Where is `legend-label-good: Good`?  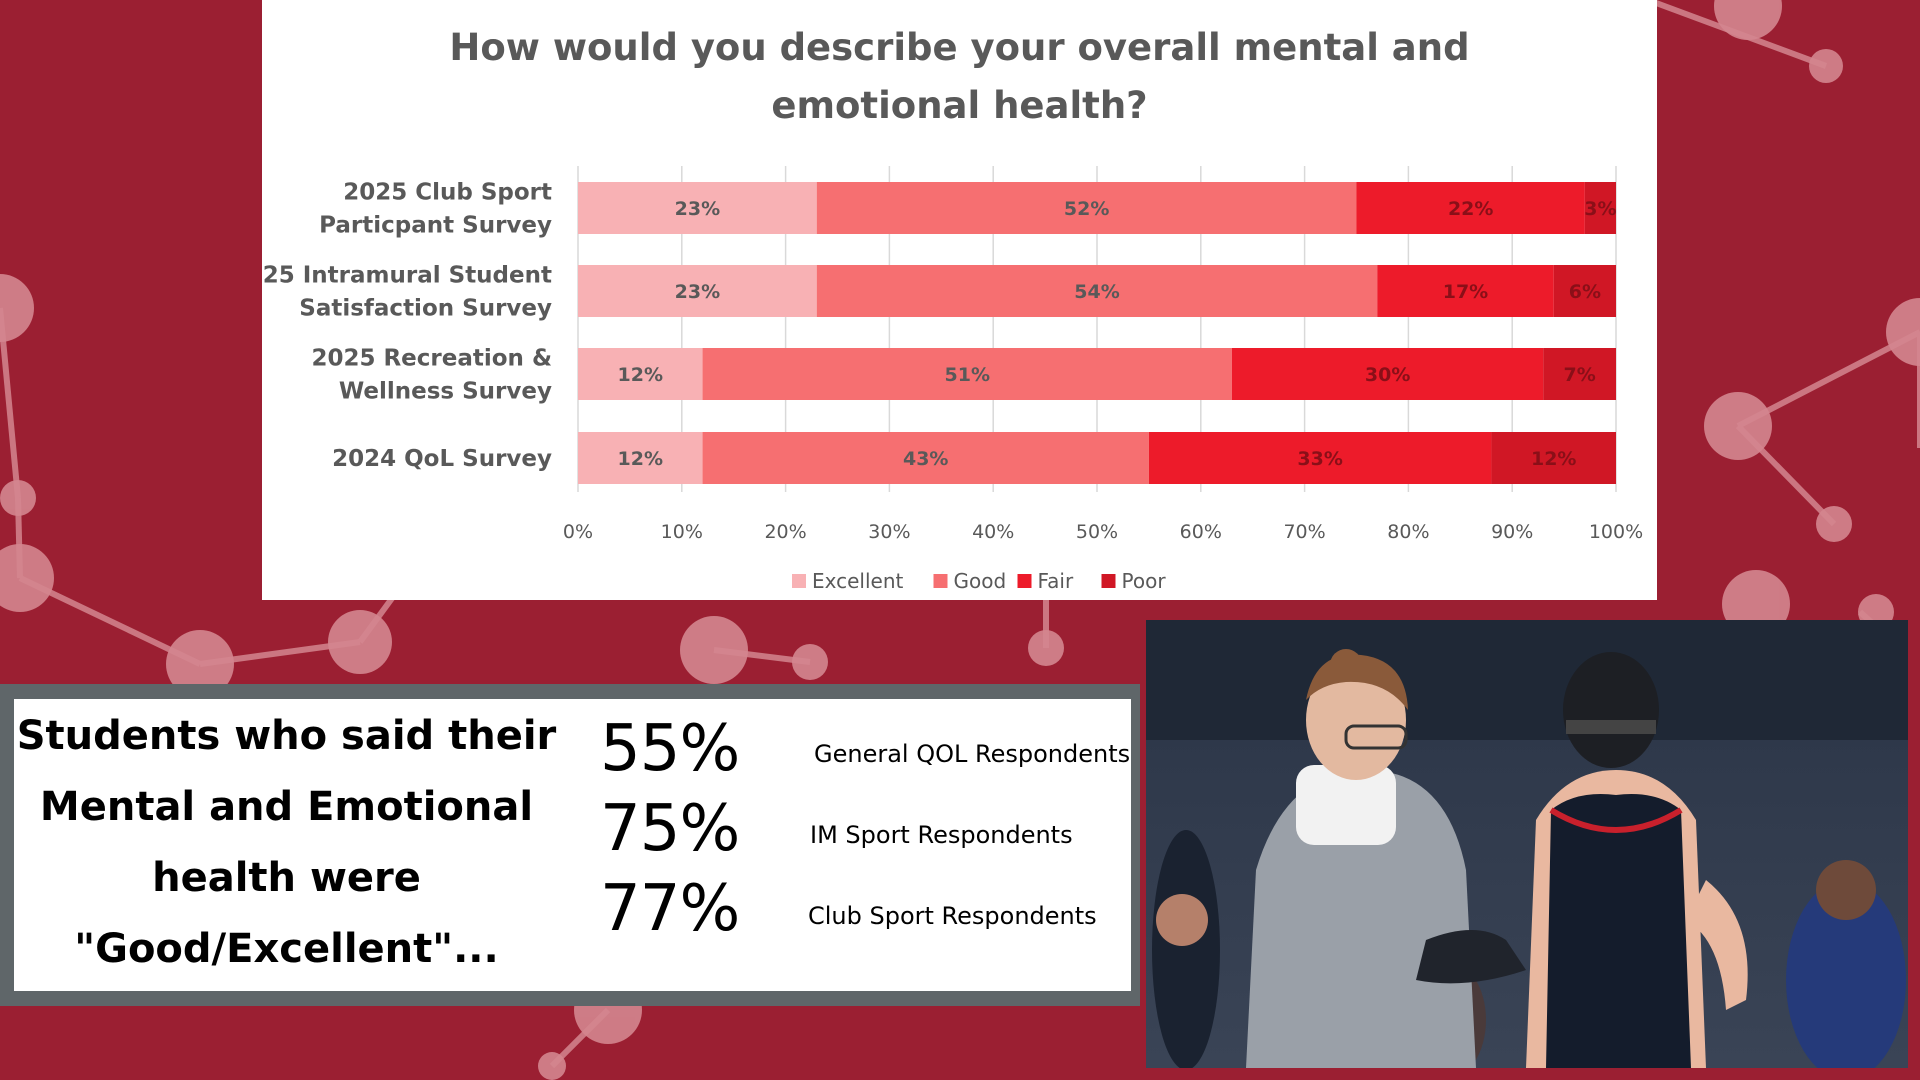
legend-label-good: Good is located at coordinates (980, 581).